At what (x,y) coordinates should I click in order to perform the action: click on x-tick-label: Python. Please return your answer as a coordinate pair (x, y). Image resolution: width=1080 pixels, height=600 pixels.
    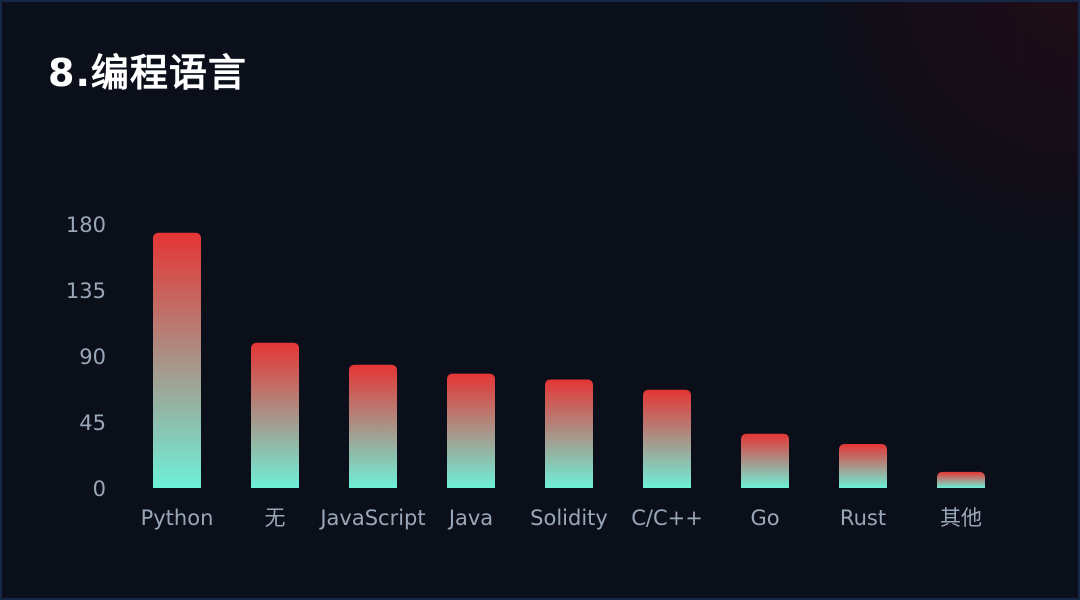
    Looking at the image, I should click on (177, 518).